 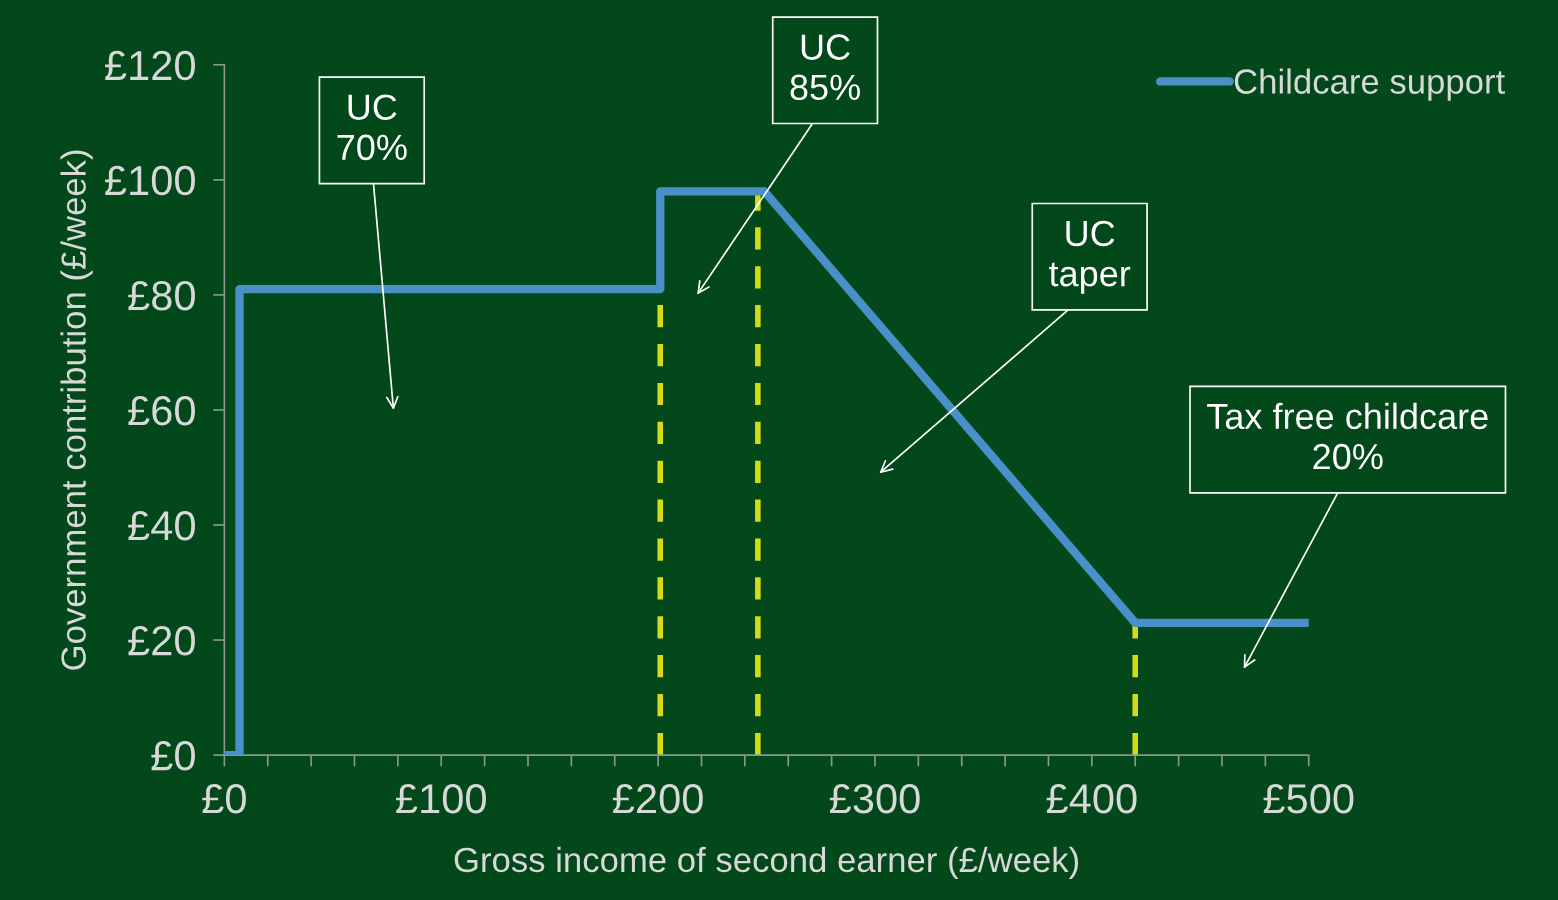 What do you see at coordinates (1091, 798) in the screenshot?
I see `x-tick-label: £400` at bounding box center [1091, 798].